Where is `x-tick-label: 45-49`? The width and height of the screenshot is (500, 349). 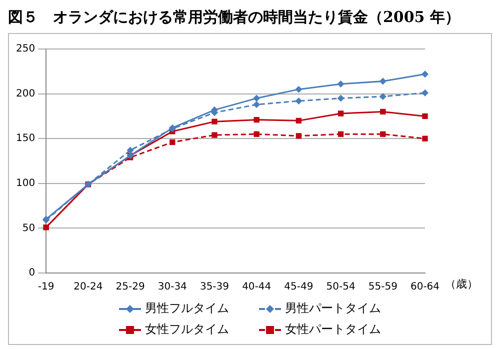
x-tick-label: 45-49 is located at coordinates (299, 287).